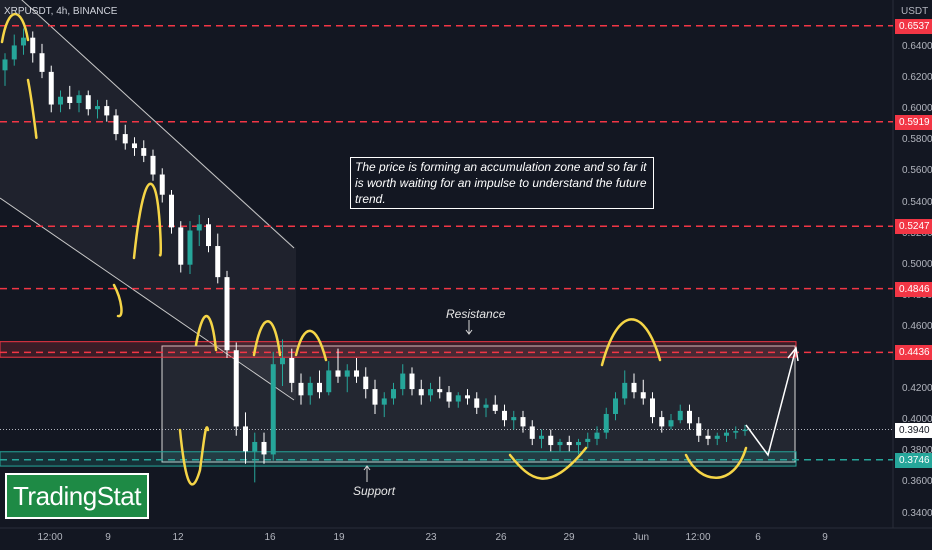  I want to click on time-tick-label: 16, so click(270, 537).